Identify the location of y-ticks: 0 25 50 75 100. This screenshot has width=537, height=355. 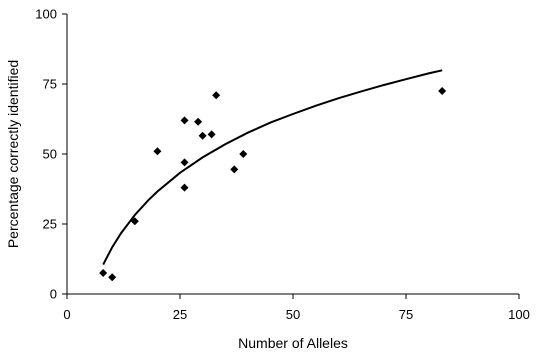
(51, 154).